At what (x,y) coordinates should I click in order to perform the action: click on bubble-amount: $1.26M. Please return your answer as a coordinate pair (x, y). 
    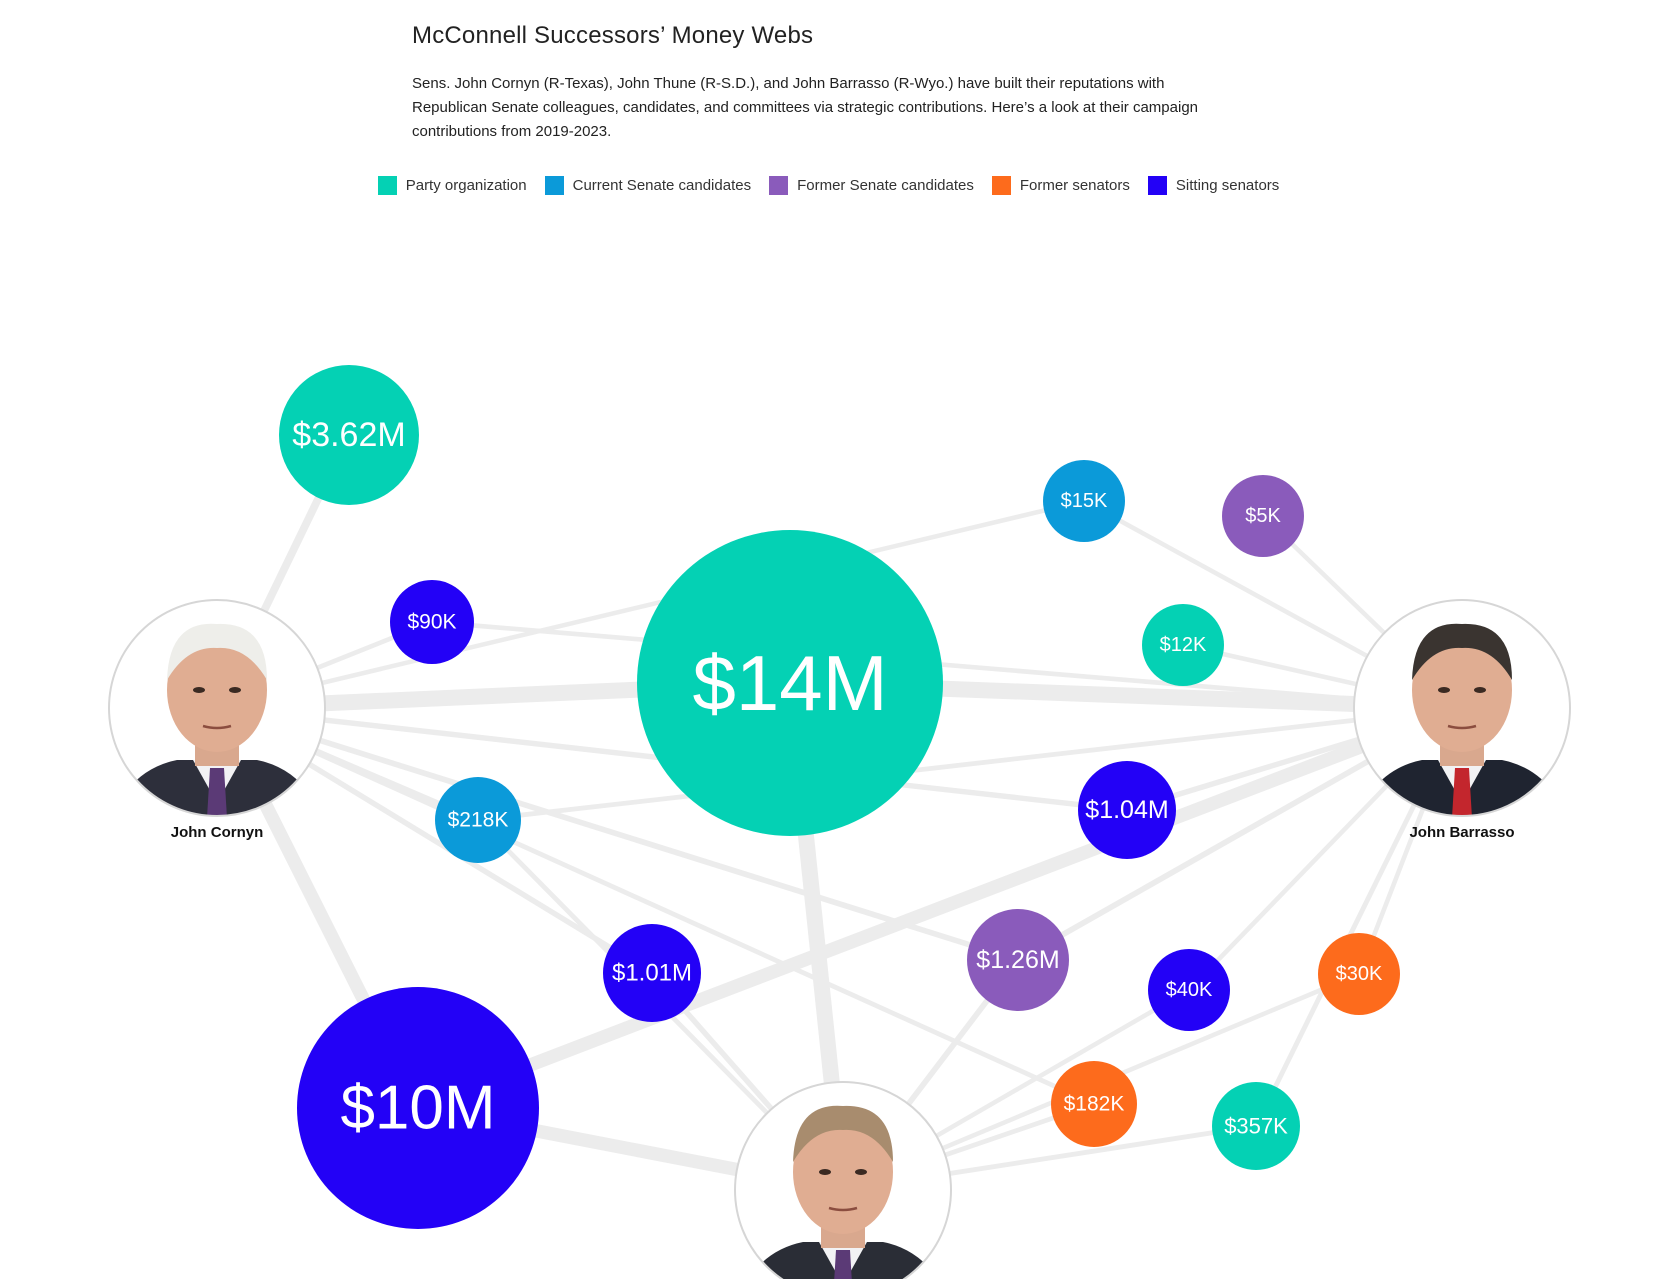
    Looking at the image, I should click on (1017, 960).